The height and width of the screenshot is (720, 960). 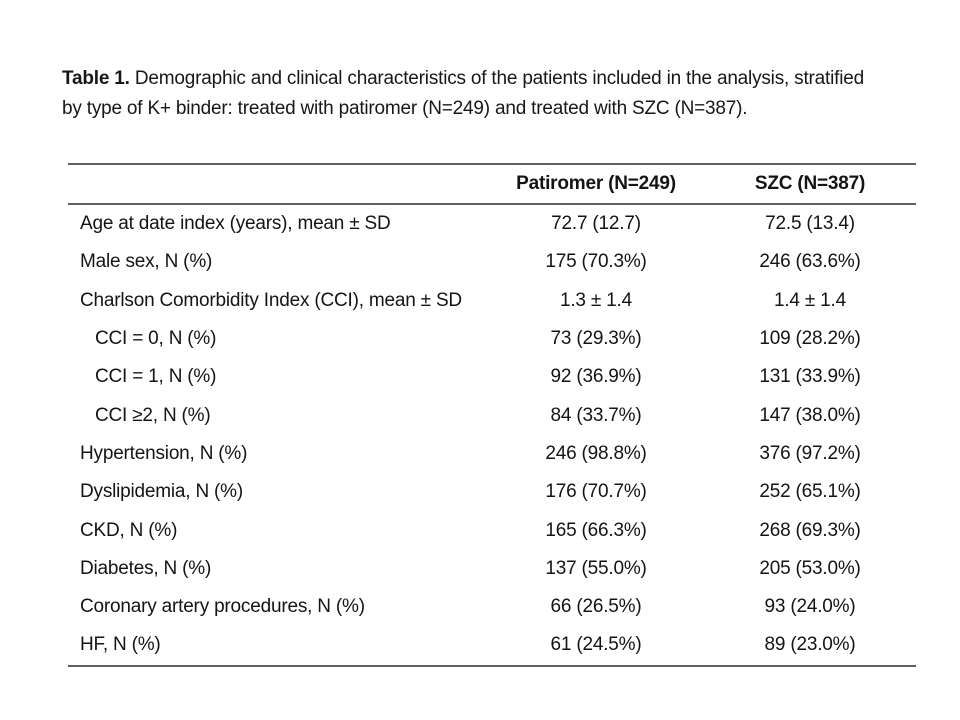 I want to click on patiromer-value: 72.7 (12.7), so click(x=596, y=224).